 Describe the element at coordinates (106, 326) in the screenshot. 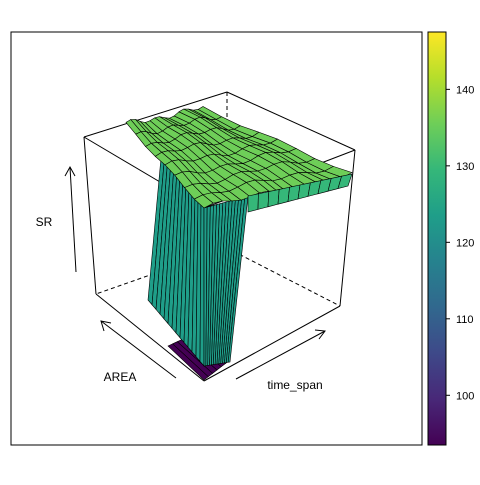

I see `y-axis-arrowhead` at that location.